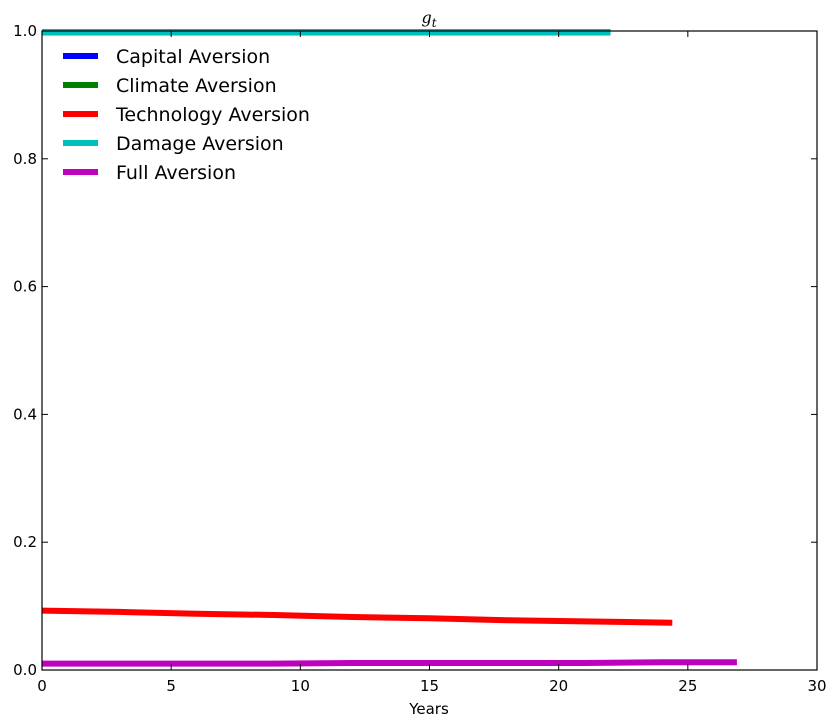 The width and height of the screenshot is (837, 728). I want to click on x-tick-label: 15, so click(429, 686).